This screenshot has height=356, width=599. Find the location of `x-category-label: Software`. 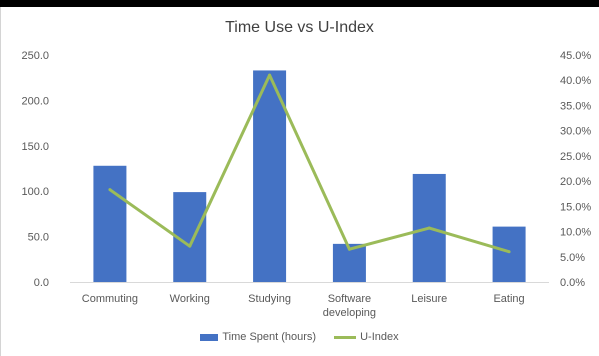

x-category-label: Software is located at coordinates (349, 299).